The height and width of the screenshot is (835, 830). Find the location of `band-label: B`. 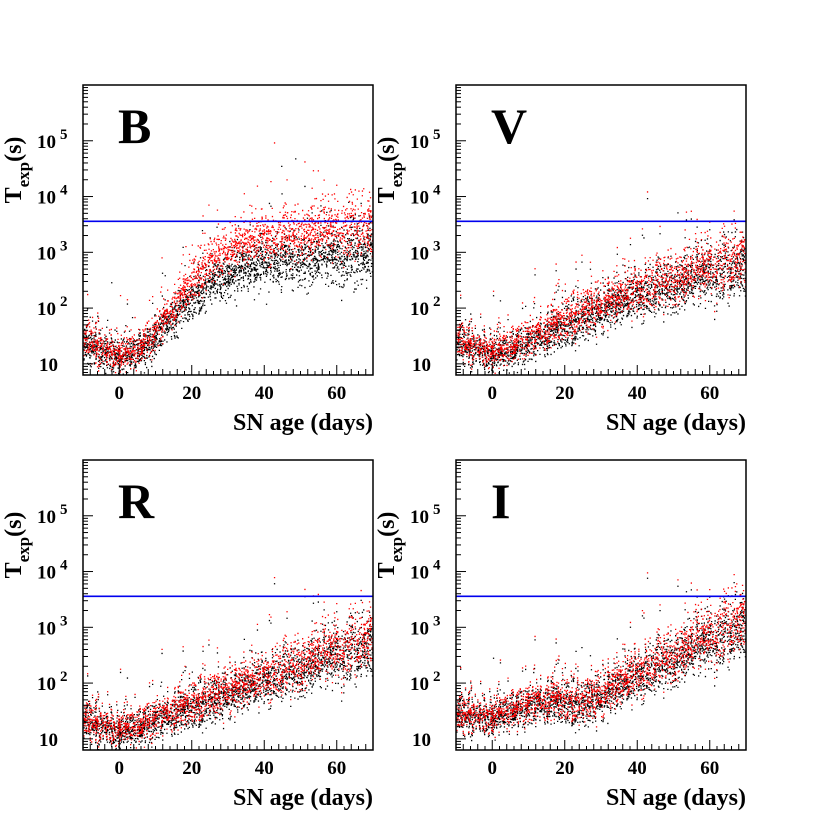

band-label: B is located at coordinates (134, 126).